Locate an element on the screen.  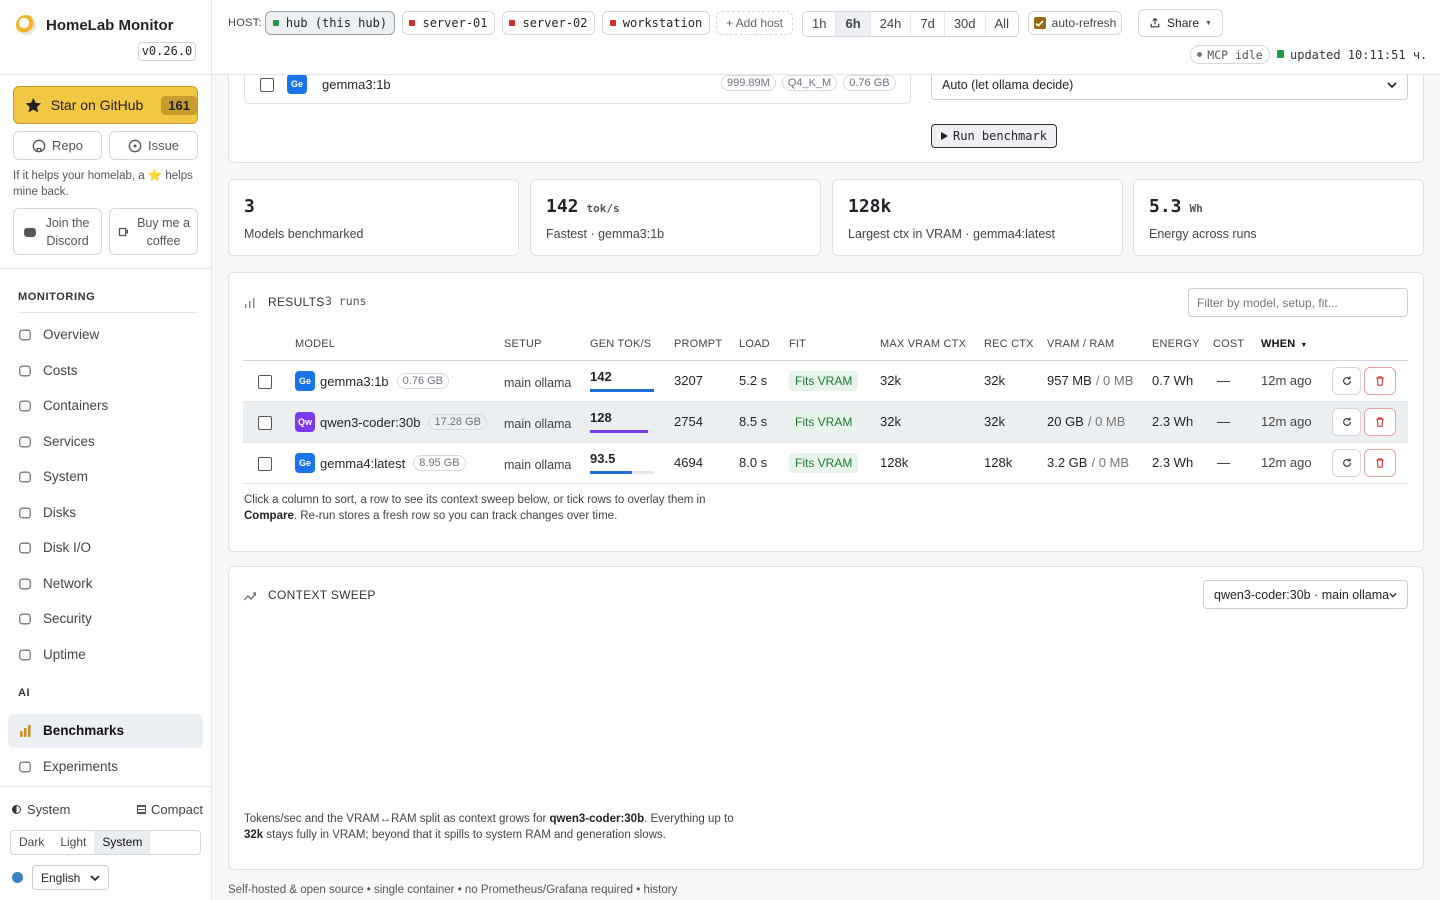
model-cell: Qw qwen3-coder:30b 17.28 GB is located at coordinates (391, 422).